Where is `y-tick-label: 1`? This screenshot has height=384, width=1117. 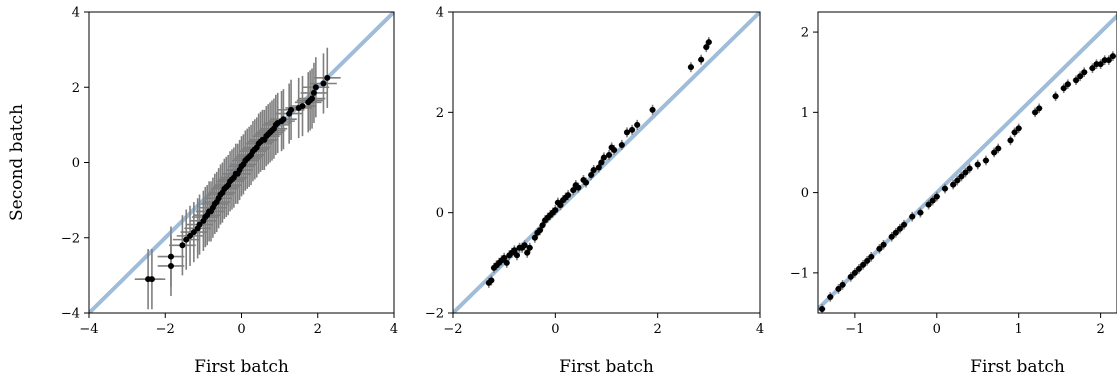
y-tick-label: 1 is located at coordinates (805, 113).